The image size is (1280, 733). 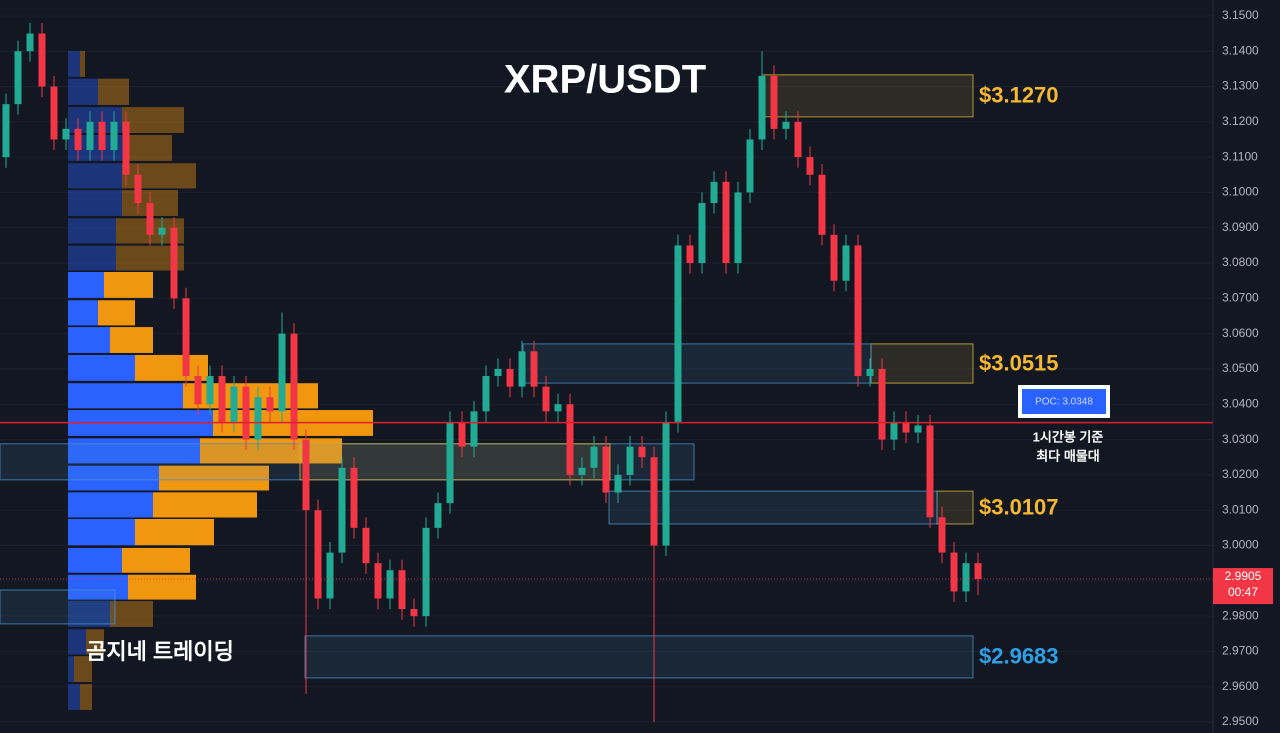 I want to click on y-tick-label: 3.0500, so click(x=1240, y=368).